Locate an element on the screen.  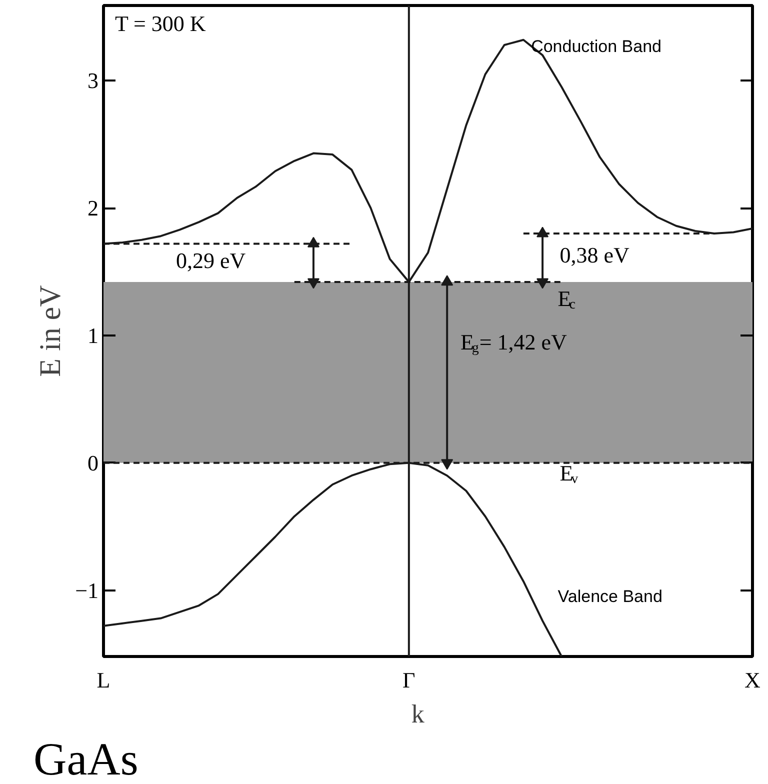
y-tick-label: 1 is located at coordinates (93, 335).